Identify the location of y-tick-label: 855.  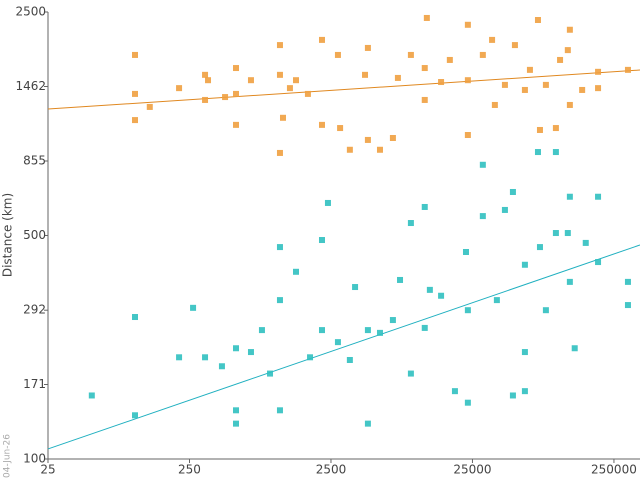
(34, 160).